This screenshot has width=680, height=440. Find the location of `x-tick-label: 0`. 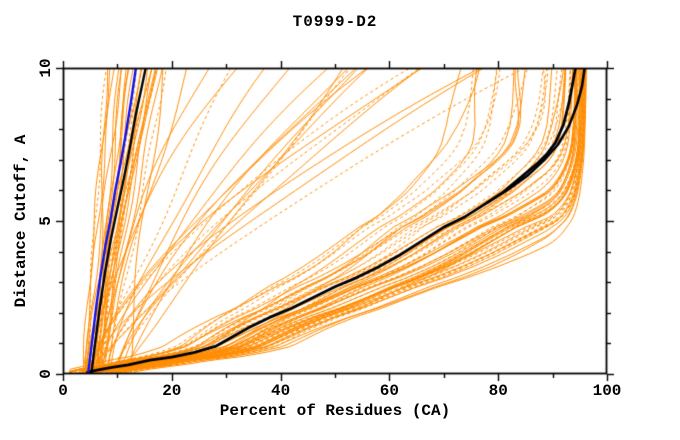

x-tick-label: 0 is located at coordinates (63, 391).